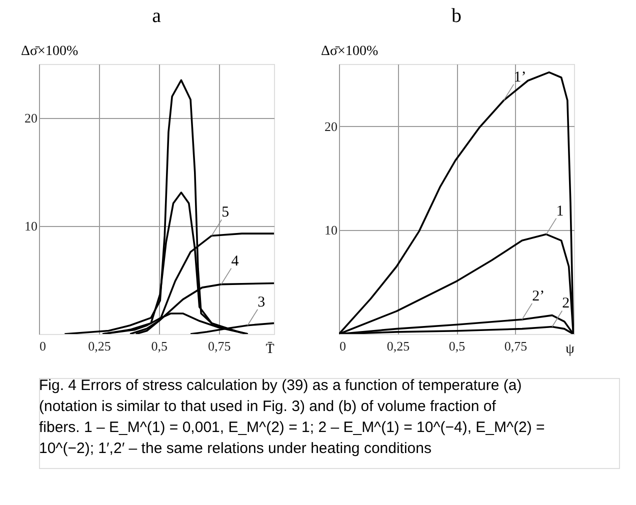  Describe the element at coordinates (292, 417) in the screenshot. I see `caption: Fig. 4 Errors of stress calculation by (39) as a function of temperature (a) (notation is similar to that used in Fig. 3) and (b) of volume fraction of fibers. 1 – E_M^(1) = 0,001, E_M^(2) = 1; 2 – E_M^(1) = 10^(−4), E_M^(2) = 10^(−2); 1′,2′ – the same relations under heating conditions` at that location.